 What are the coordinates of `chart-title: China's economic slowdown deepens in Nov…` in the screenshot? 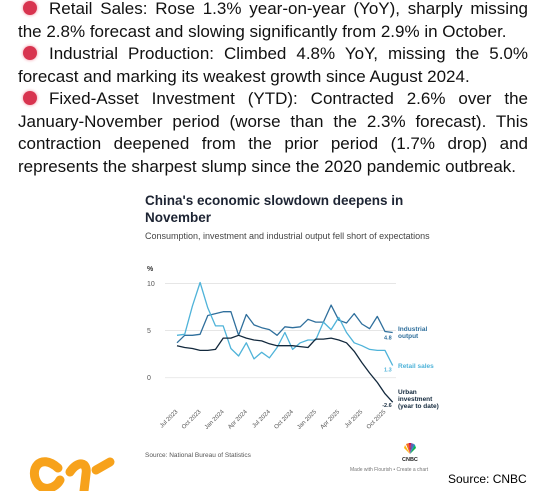 It's located at (274, 209).